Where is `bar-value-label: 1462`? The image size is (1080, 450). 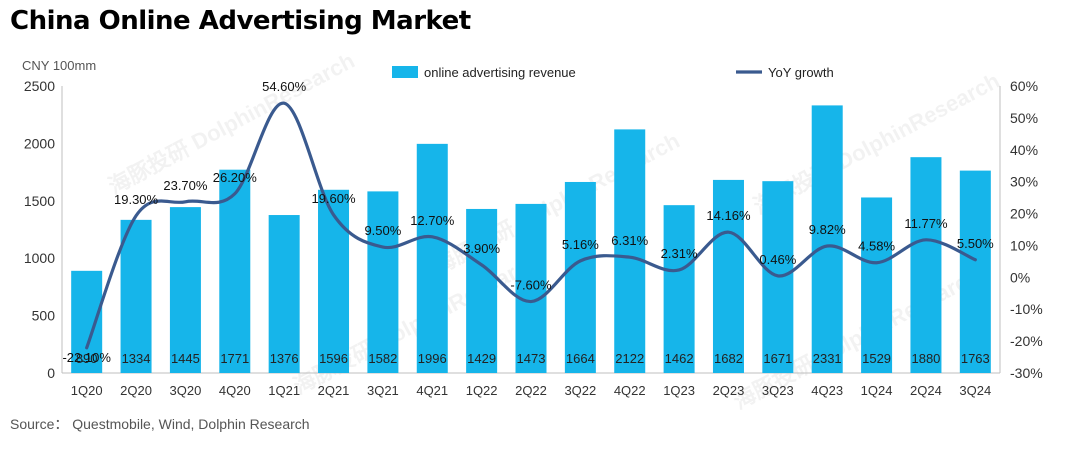
bar-value-label: 1462 is located at coordinates (679, 358).